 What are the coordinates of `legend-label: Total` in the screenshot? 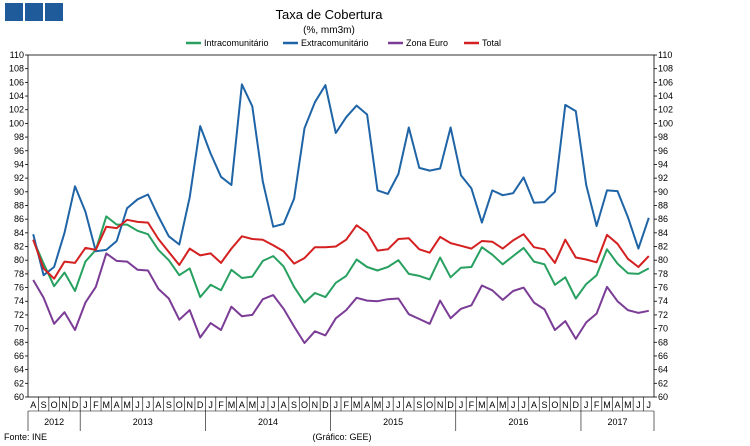 It's located at (491, 43).